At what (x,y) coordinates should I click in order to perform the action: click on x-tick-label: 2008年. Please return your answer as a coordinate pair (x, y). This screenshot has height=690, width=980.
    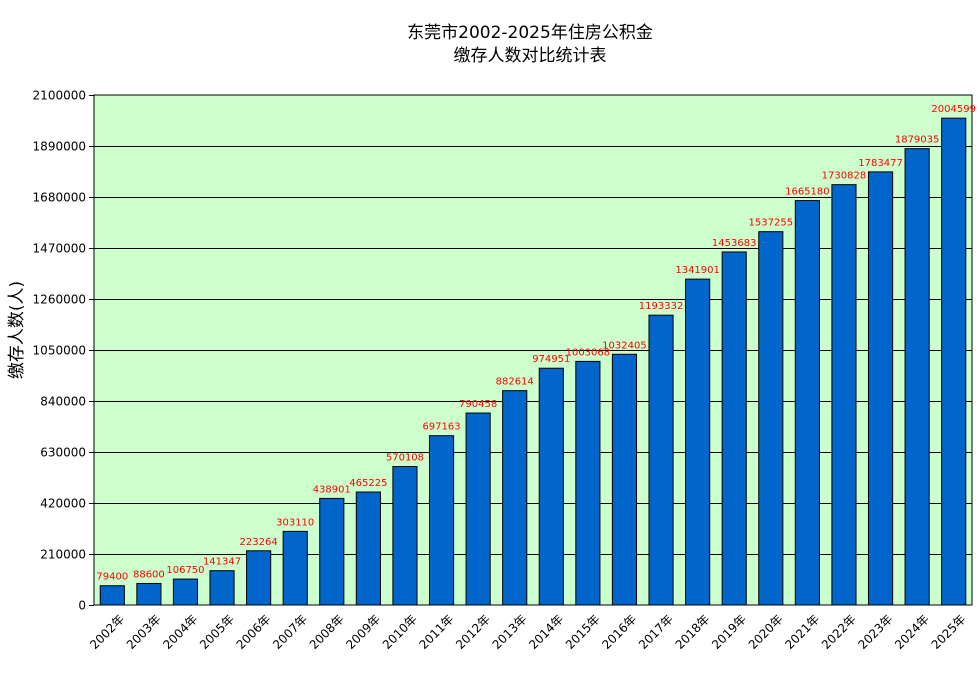
    Looking at the image, I should click on (327, 632).